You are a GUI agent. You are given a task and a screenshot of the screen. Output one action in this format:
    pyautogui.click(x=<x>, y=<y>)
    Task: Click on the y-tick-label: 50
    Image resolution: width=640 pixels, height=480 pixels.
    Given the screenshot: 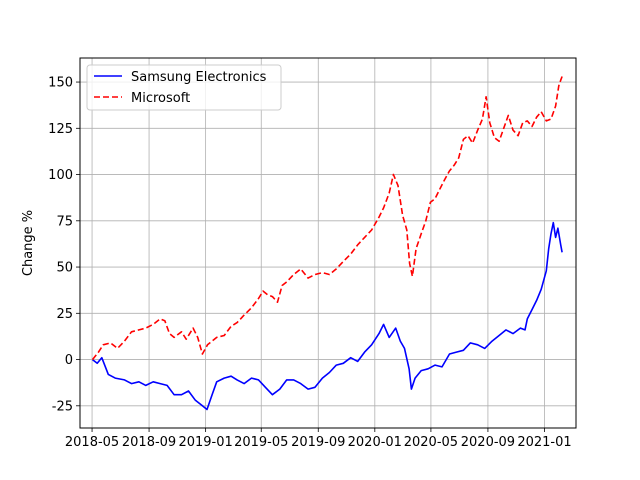 What is the action you would take?
    pyautogui.click(x=64, y=268)
    